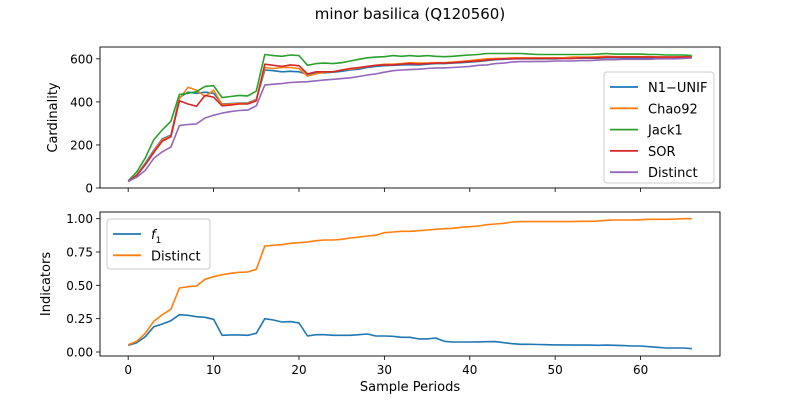 This screenshot has height=400, width=800. Describe the element at coordinates (53, 117) in the screenshot. I see `y-axis-label: Cardinality` at that location.